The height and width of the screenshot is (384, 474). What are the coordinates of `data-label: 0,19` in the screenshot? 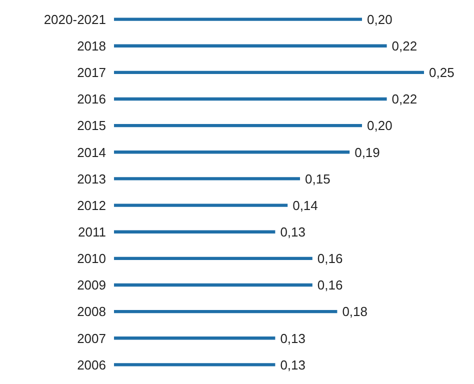 It's located at (367, 152).